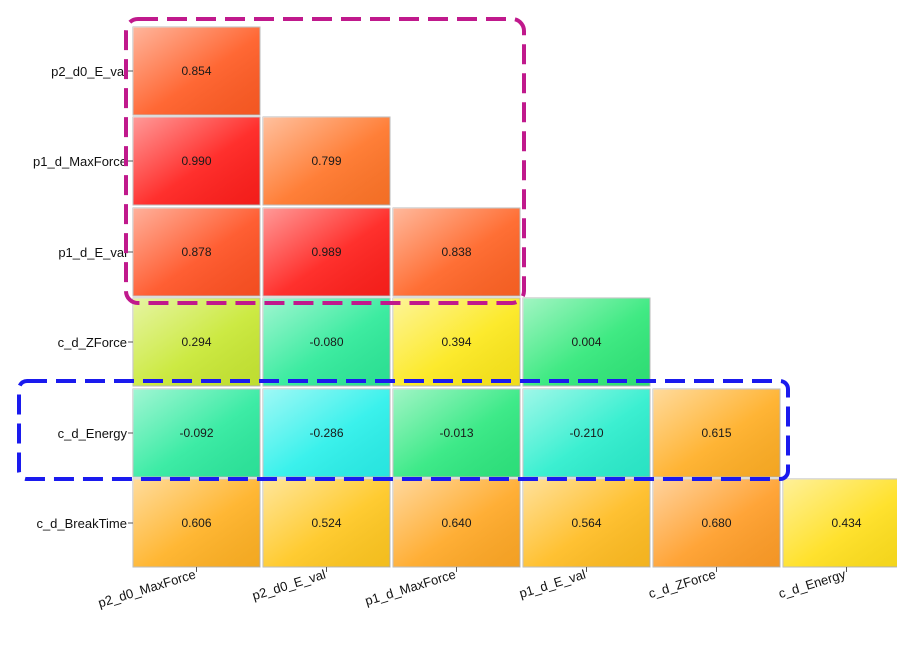 Image resolution: width=897 pixels, height=648 pixels. I want to click on cell-value-label: -0.210, so click(586, 433).